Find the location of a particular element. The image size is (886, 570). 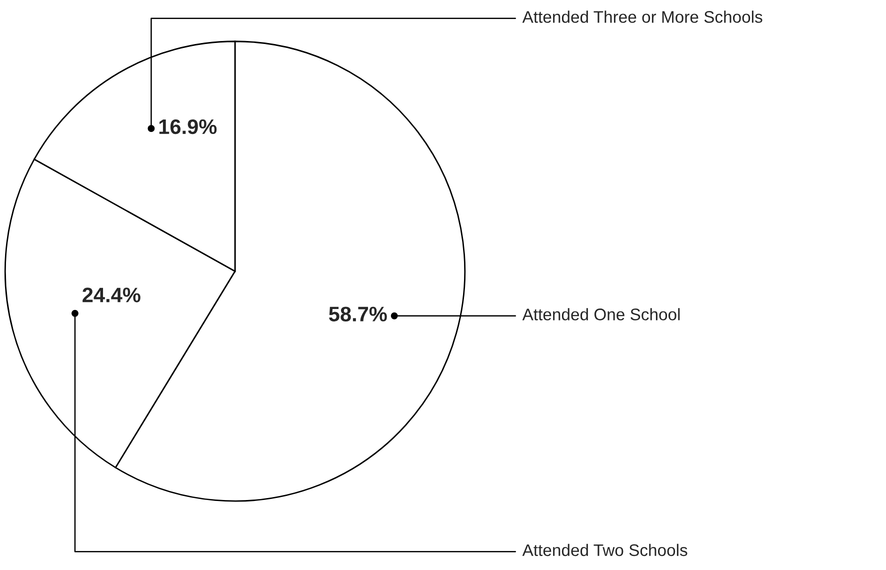

slice-label: Attended Two Schools is located at coordinates (605, 550).